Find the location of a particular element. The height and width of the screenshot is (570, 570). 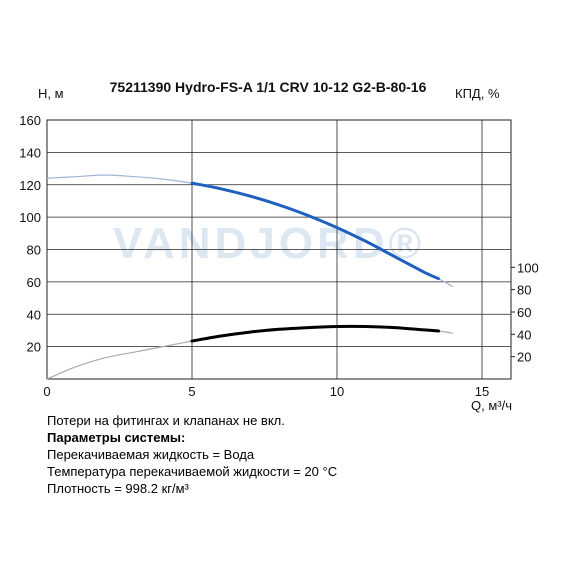

y-axis-label: H, м is located at coordinates (51, 93).